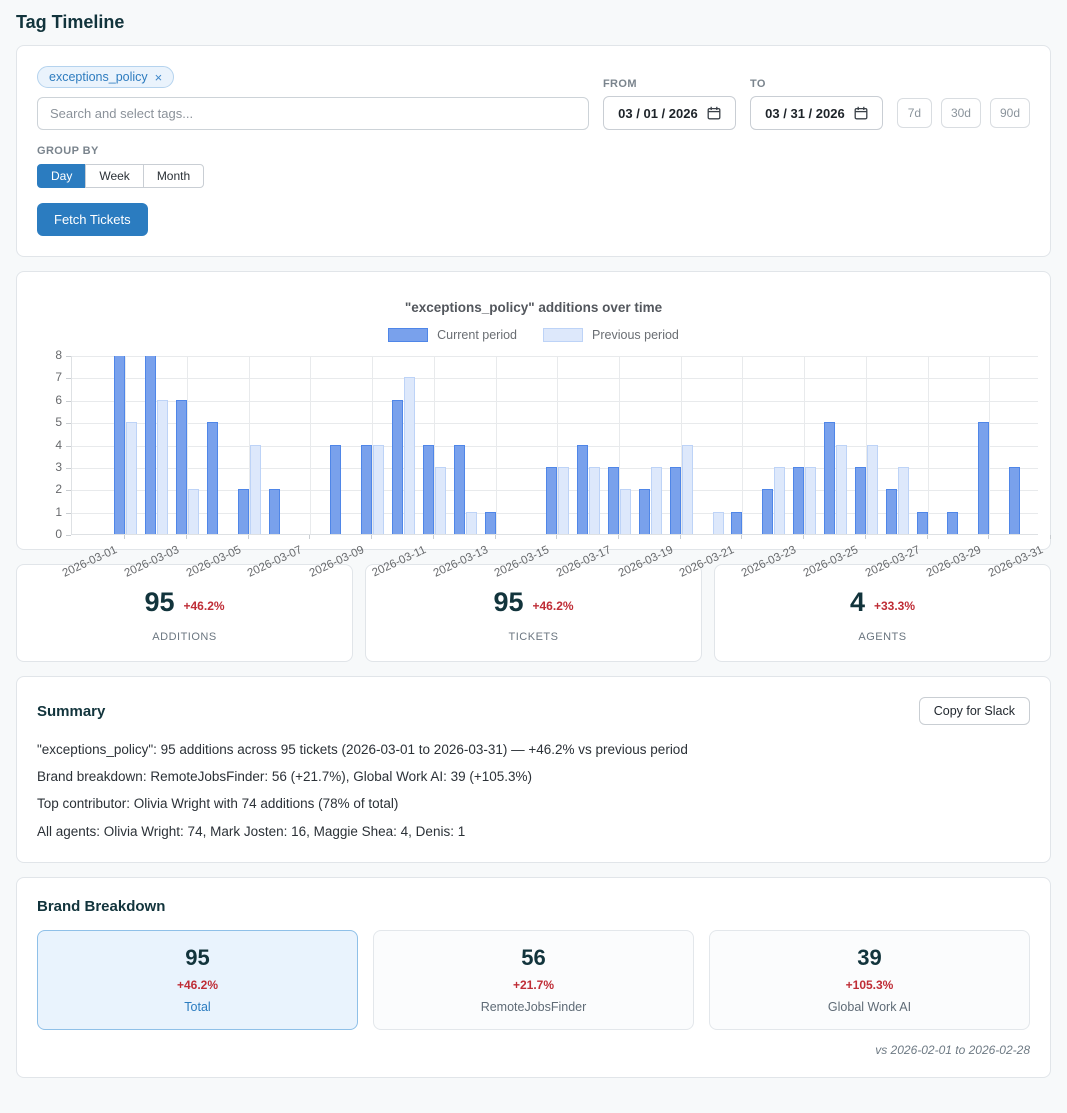 The height and width of the screenshot is (1113, 1067). I want to click on brand-card-remotejobsfinder: 56 +21.7% RemoteJobsFinder, so click(533, 979).